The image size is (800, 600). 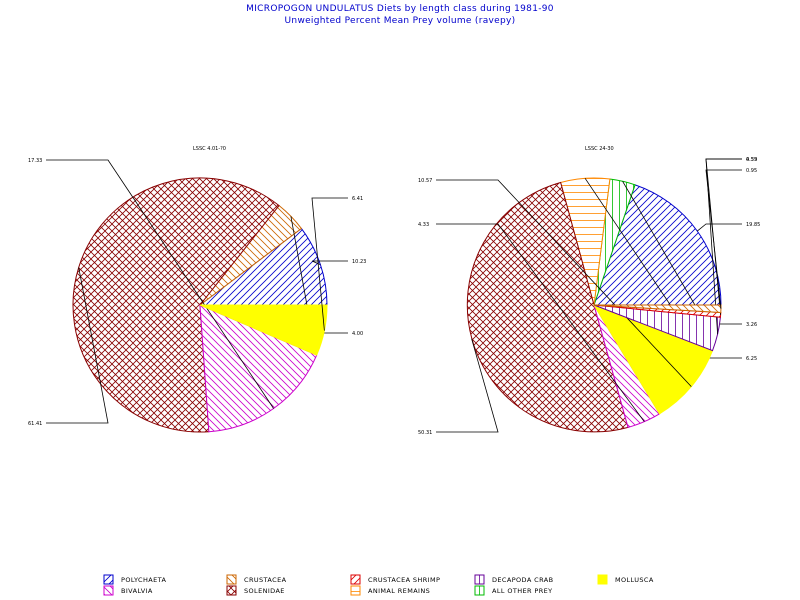 What do you see at coordinates (160, 284) in the screenshot?
I see `pie1-leader-bivalvia` at bounding box center [160, 284].